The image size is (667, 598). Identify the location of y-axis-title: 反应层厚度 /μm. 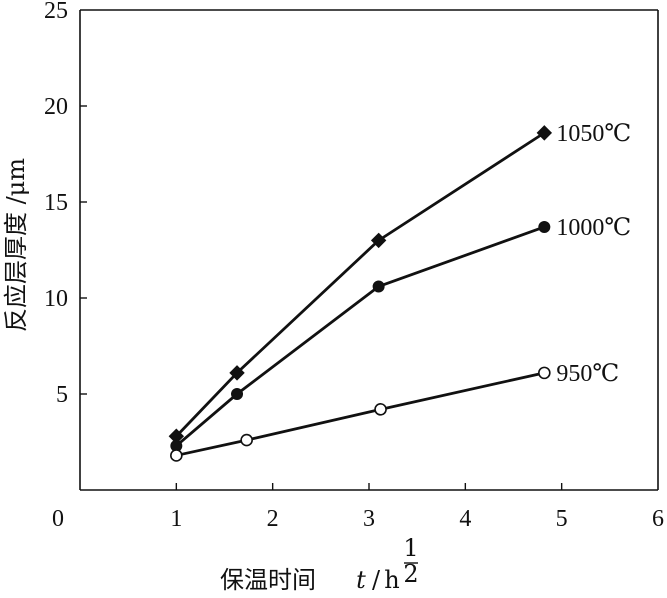
(16, 245).